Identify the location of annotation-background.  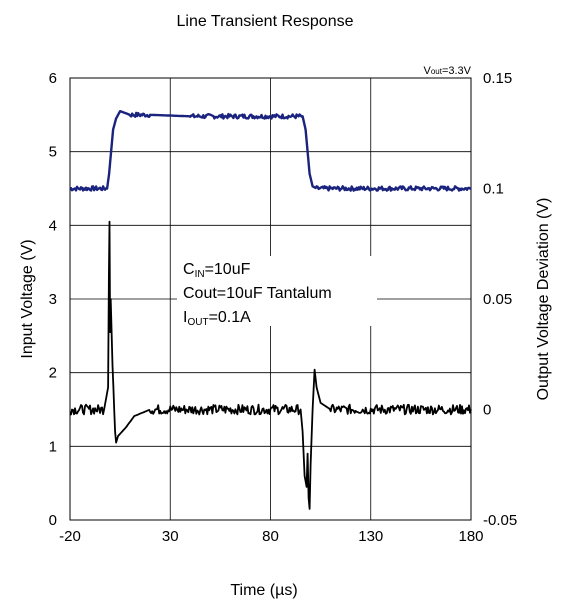
(277, 291).